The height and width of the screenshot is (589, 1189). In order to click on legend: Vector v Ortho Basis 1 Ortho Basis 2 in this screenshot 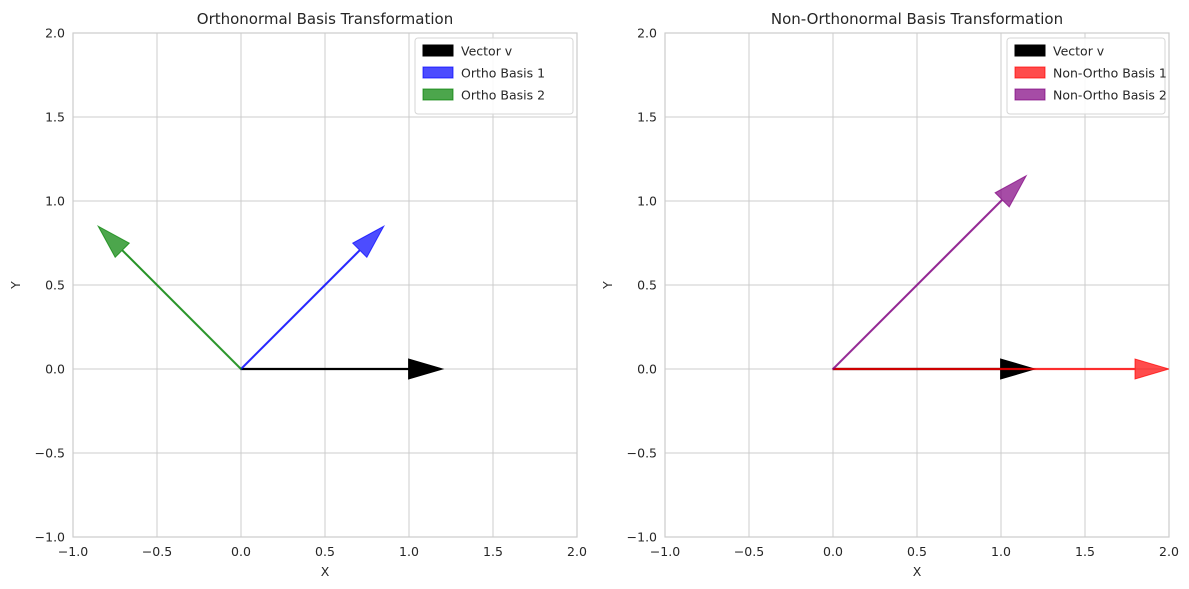, I will do `click(494, 76)`.